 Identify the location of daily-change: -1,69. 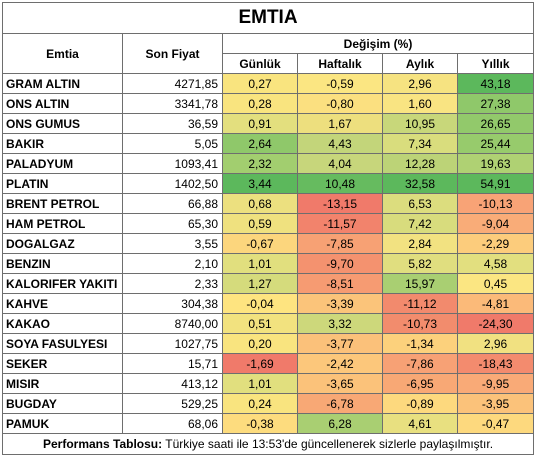
(260, 363).